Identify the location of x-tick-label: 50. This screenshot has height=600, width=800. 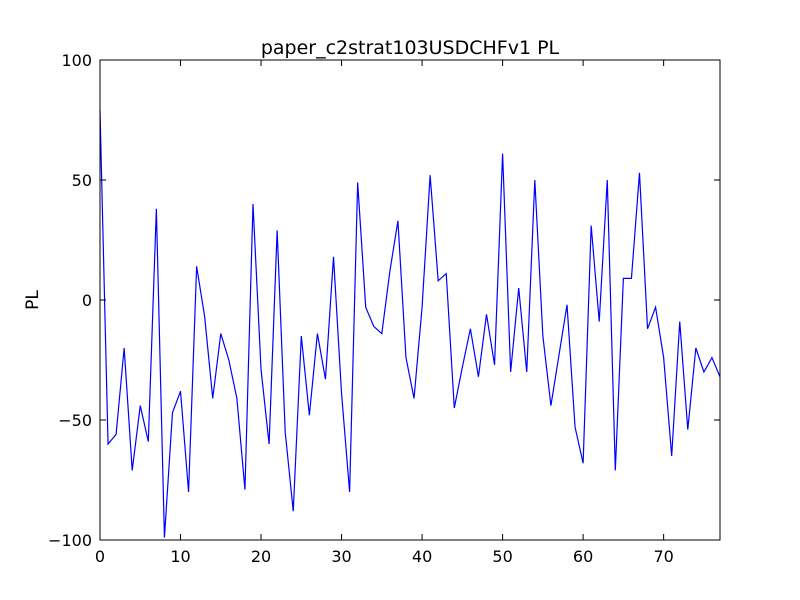
(502, 556).